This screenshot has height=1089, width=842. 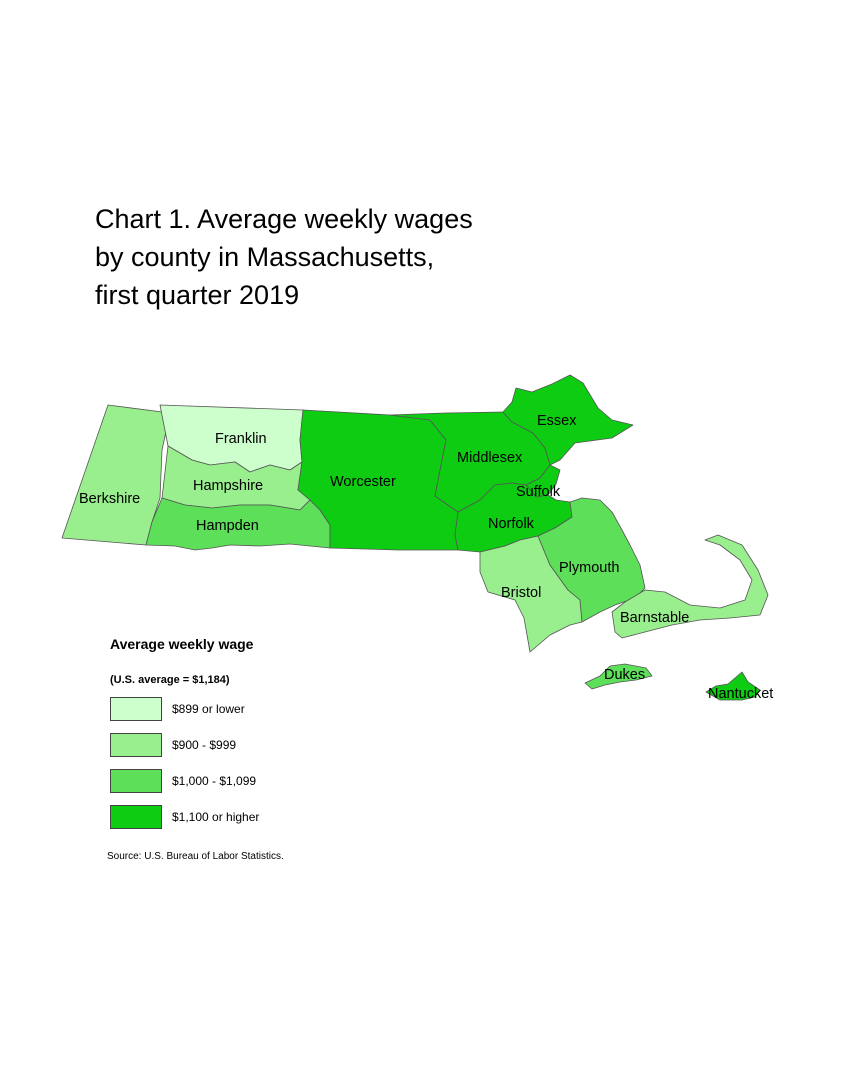 What do you see at coordinates (363, 482) in the screenshot?
I see `county-label-worcester: Worcester` at bounding box center [363, 482].